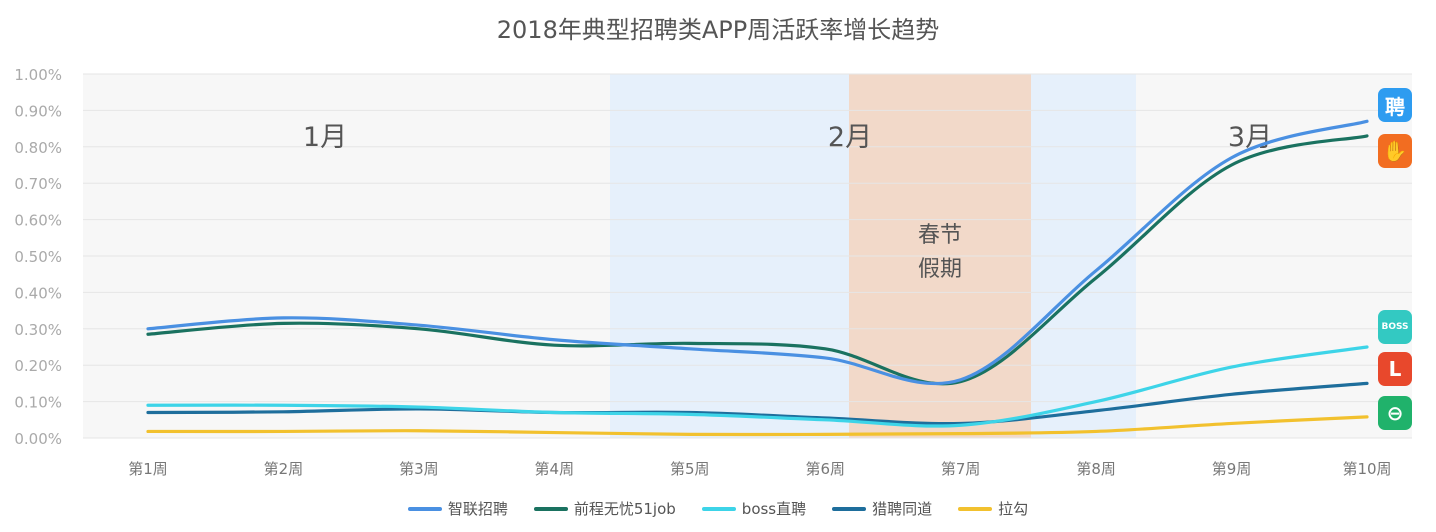 Image resolution: width=1436 pixels, height=532 pixels. What do you see at coordinates (1395, 105) in the screenshot?
I see `zhaopin-icon: 聘` at bounding box center [1395, 105].